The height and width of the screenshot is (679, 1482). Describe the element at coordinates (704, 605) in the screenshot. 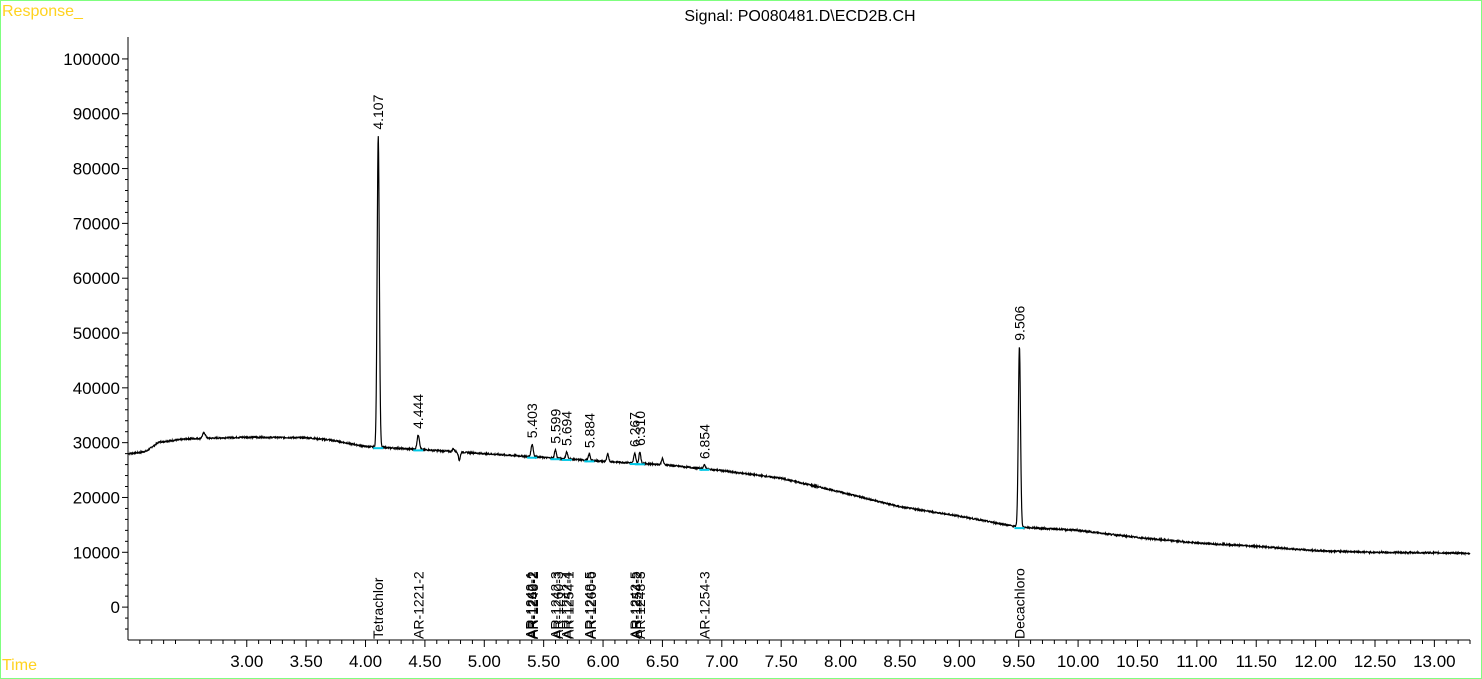

I see `compound-label: AR-1254-3` at that location.